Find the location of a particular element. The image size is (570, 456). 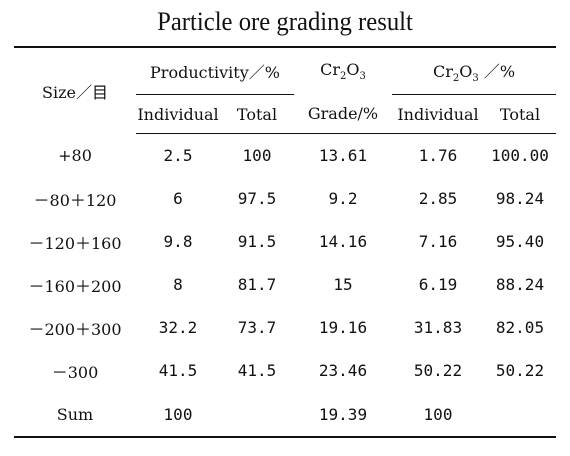

cell-size: －300 is located at coordinates (75, 372).